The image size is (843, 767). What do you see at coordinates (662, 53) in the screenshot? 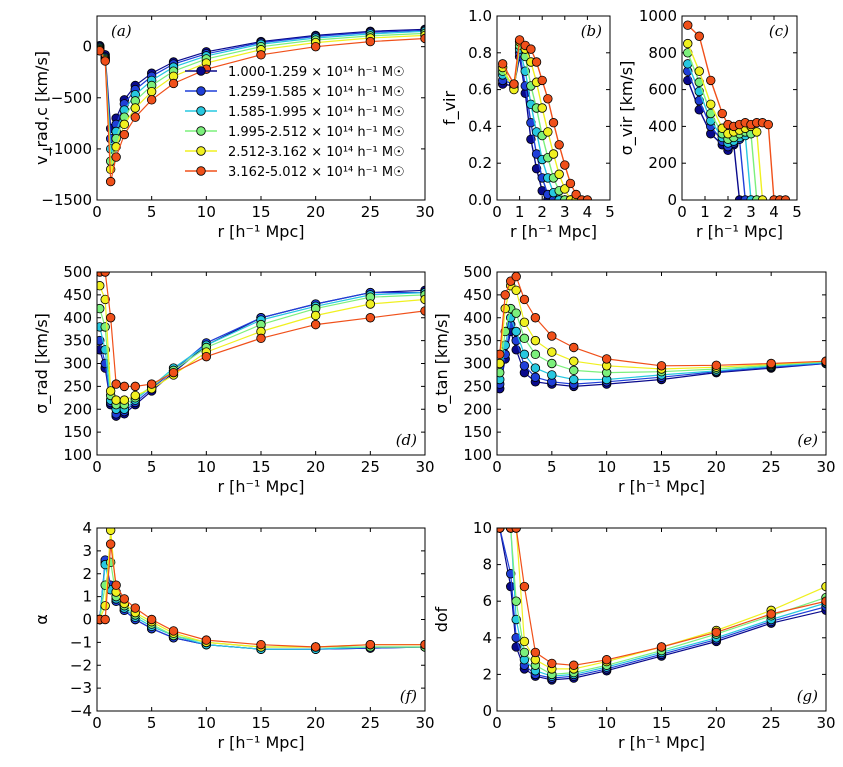
I see `y-tick-label: 800` at bounding box center [662, 53].